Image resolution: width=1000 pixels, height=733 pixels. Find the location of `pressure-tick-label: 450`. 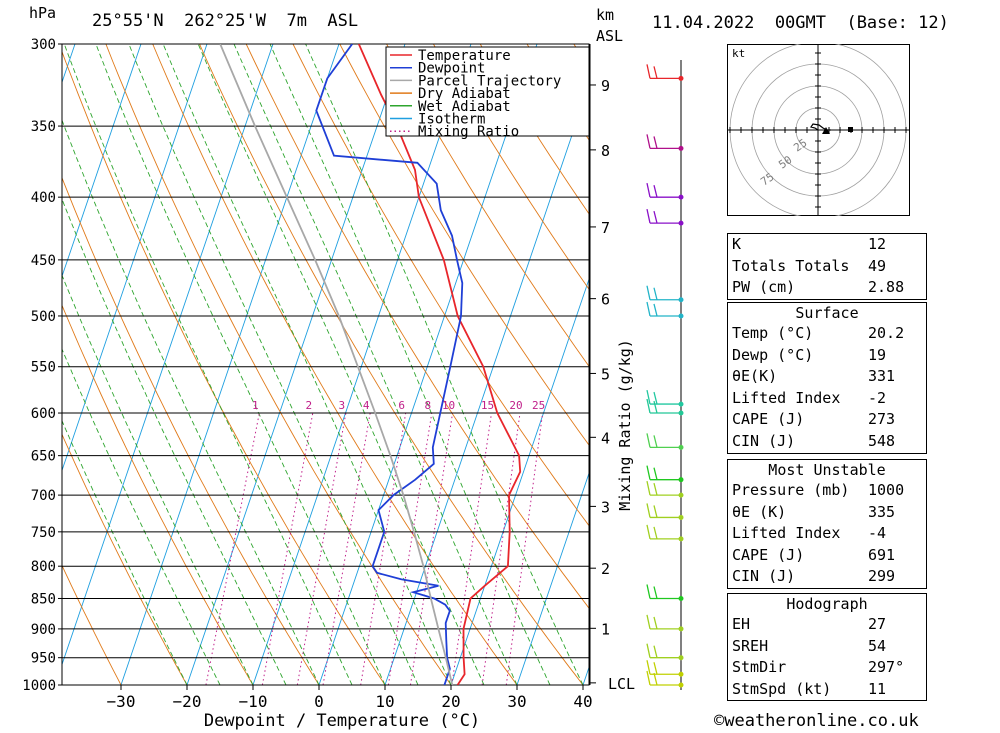

pressure-tick-label: 450 is located at coordinates (43, 261).